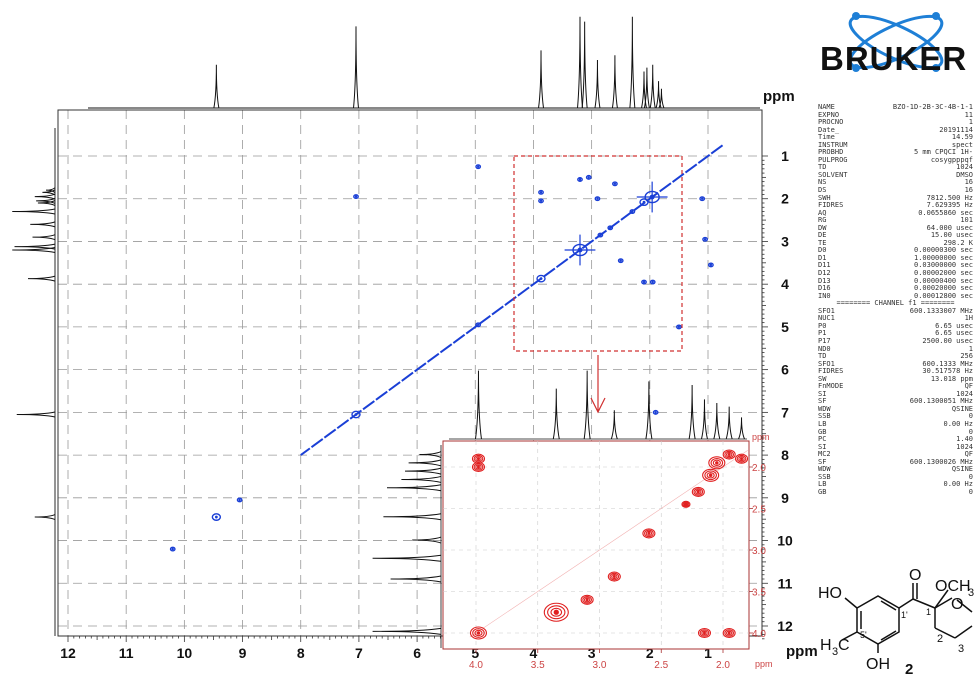 This screenshot has width=977, height=684. I want to click on param-row: P0 6.65 usec, so click(895, 326).